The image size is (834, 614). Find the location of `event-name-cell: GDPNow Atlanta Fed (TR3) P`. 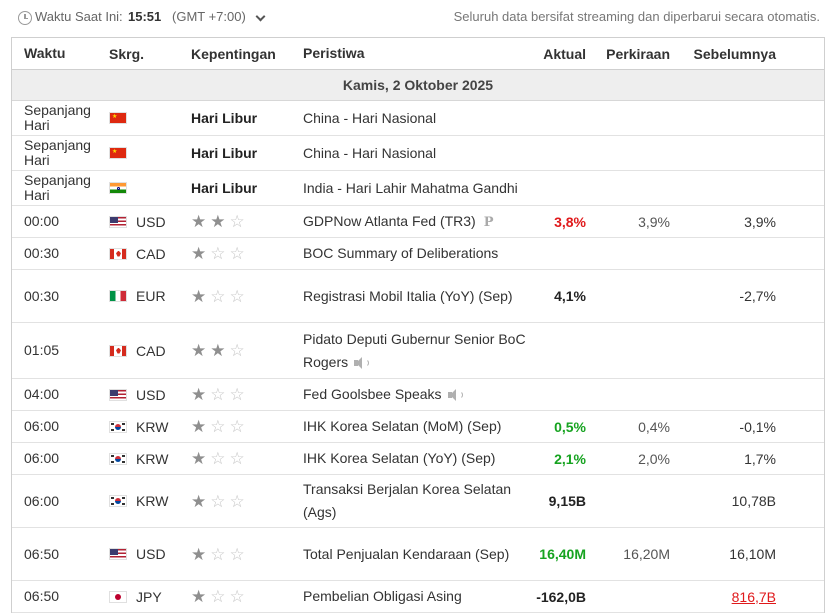

event-name-cell: GDPNow Atlanta Fed (TR3) P is located at coordinates (421, 221).